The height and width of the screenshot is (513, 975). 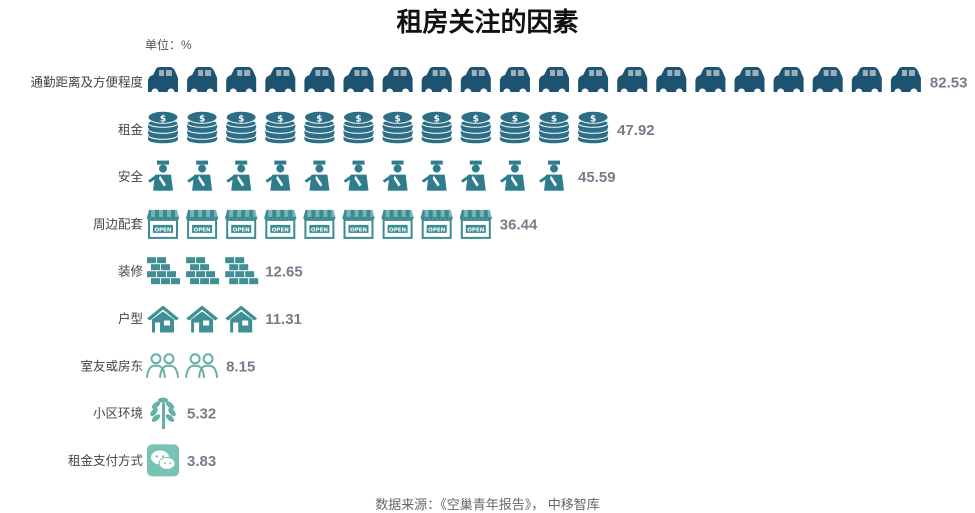 I want to click on value-label: 11.31, so click(x=283, y=319).